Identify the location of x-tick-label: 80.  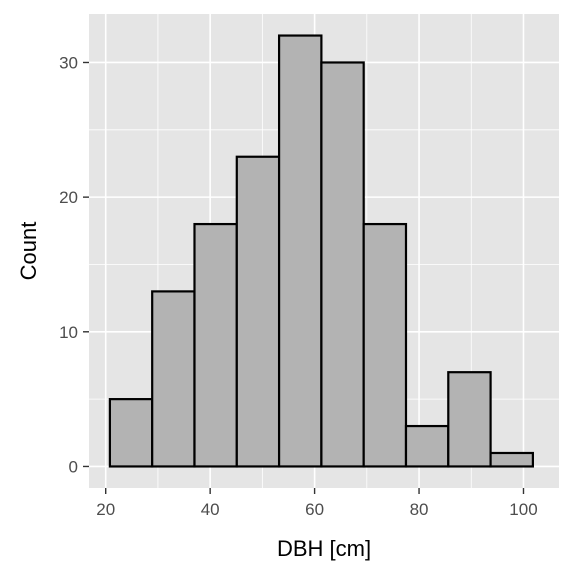
(419, 509).